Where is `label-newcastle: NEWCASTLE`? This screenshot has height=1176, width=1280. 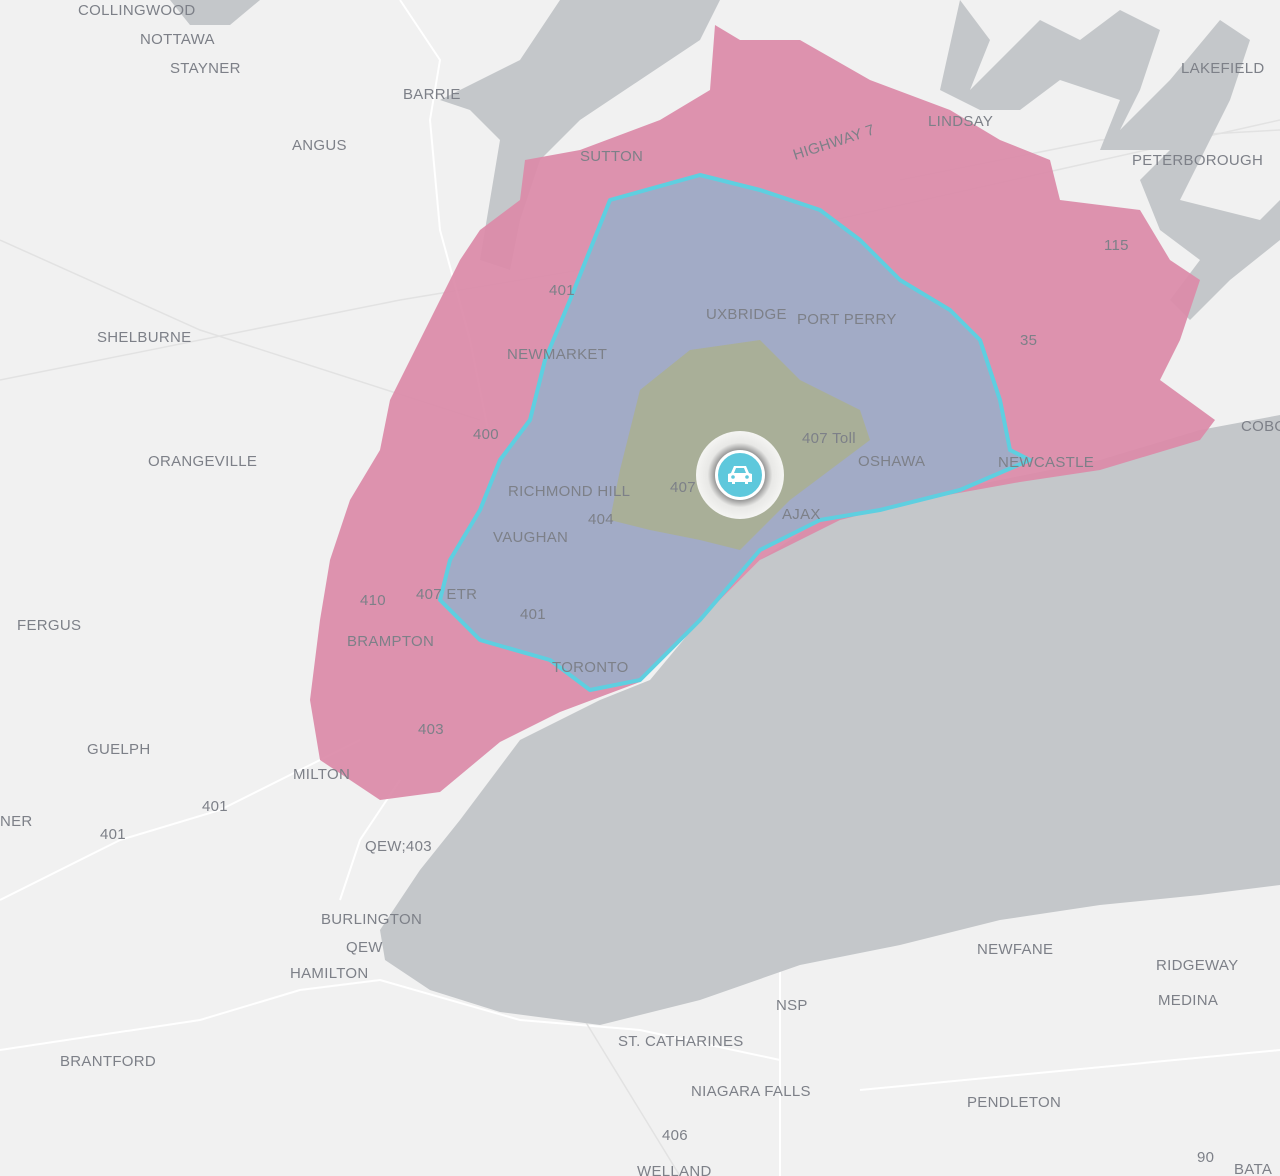 label-newcastle: NEWCASTLE is located at coordinates (1046, 462).